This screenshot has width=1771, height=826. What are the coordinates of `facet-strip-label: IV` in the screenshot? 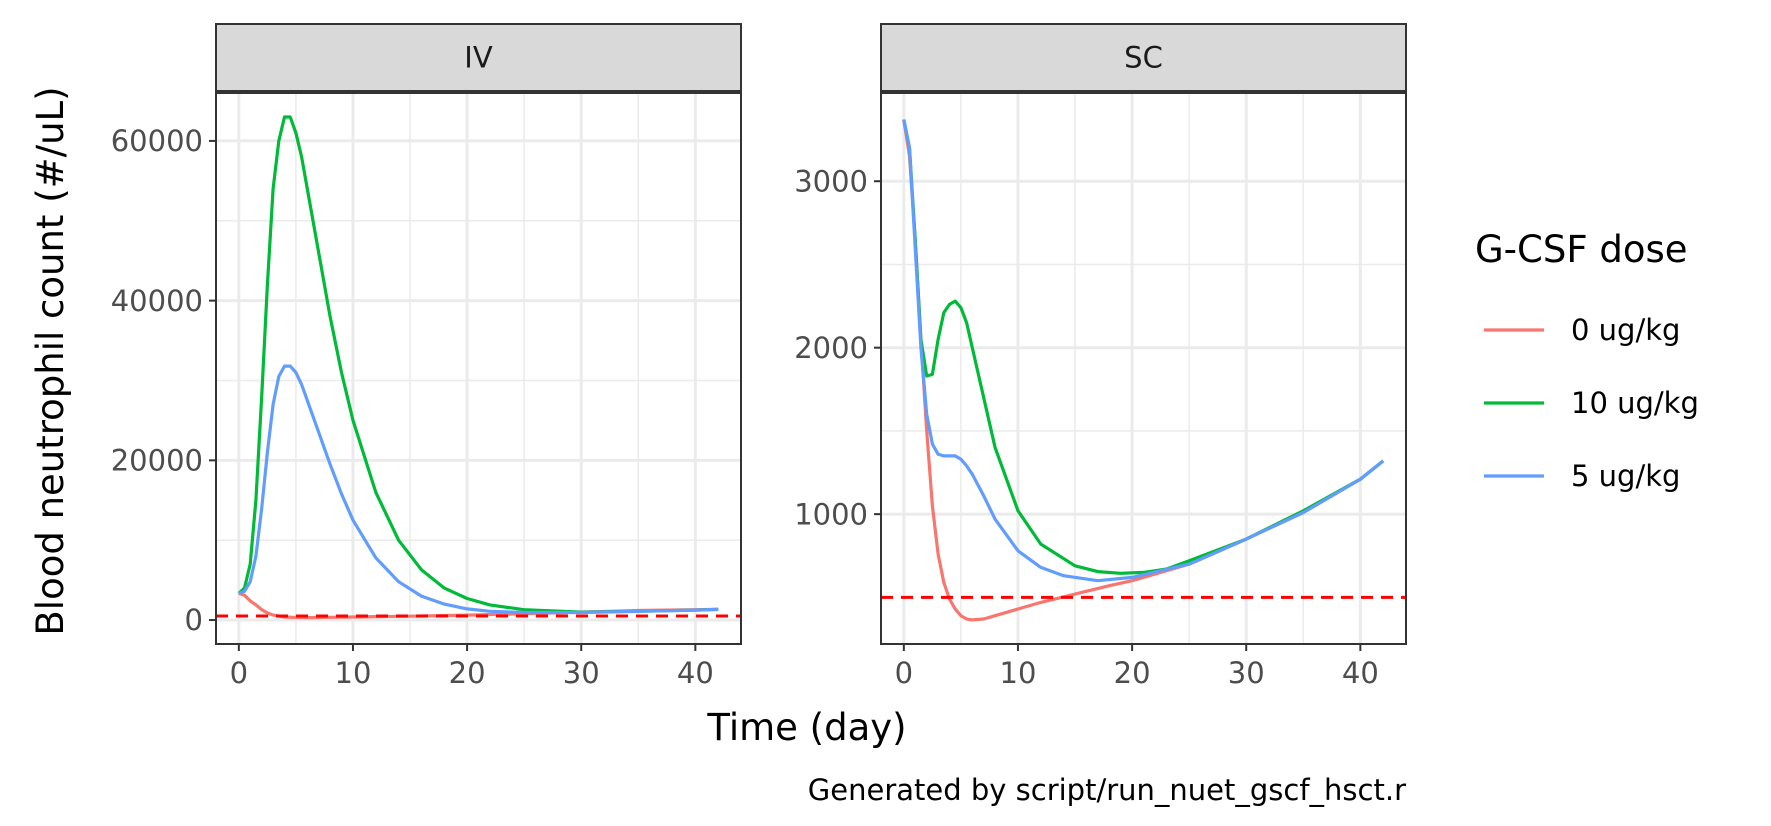 It's located at (478, 58).